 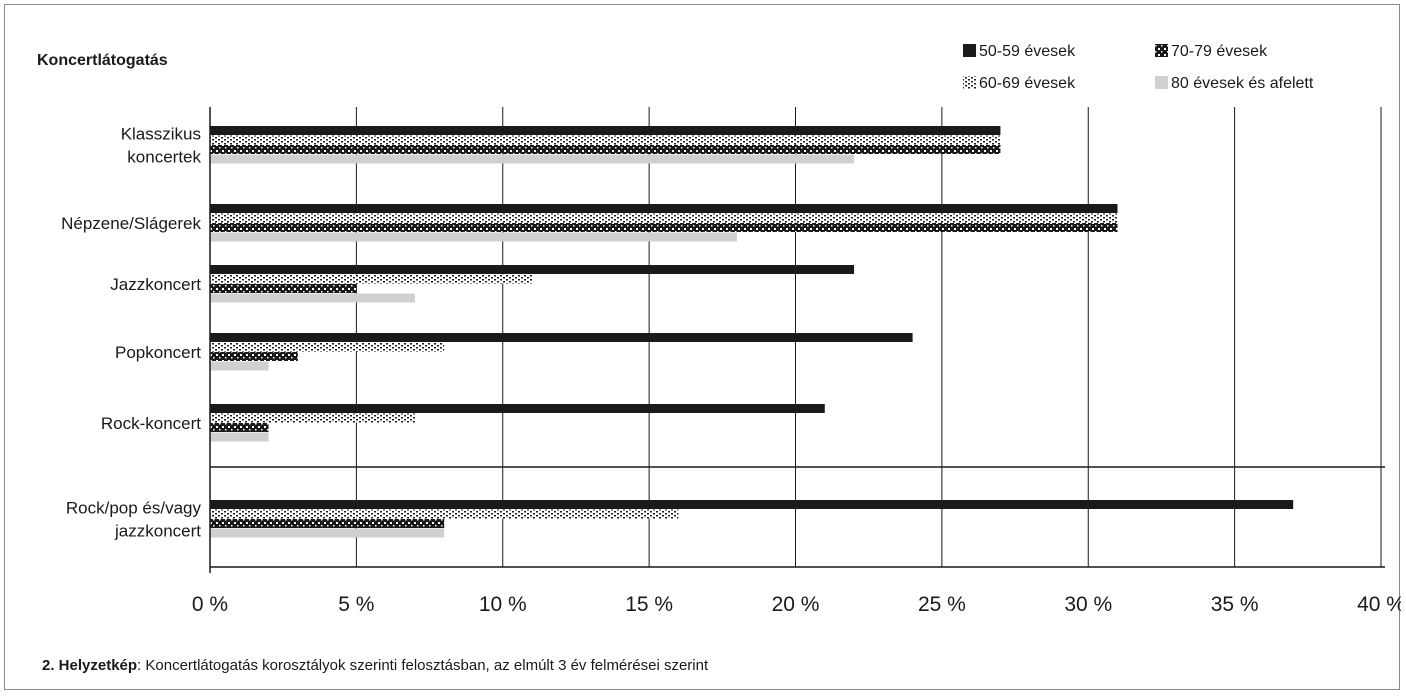 What do you see at coordinates (157, 531) in the screenshot?
I see `category-label: jazzkoncert` at bounding box center [157, 531].